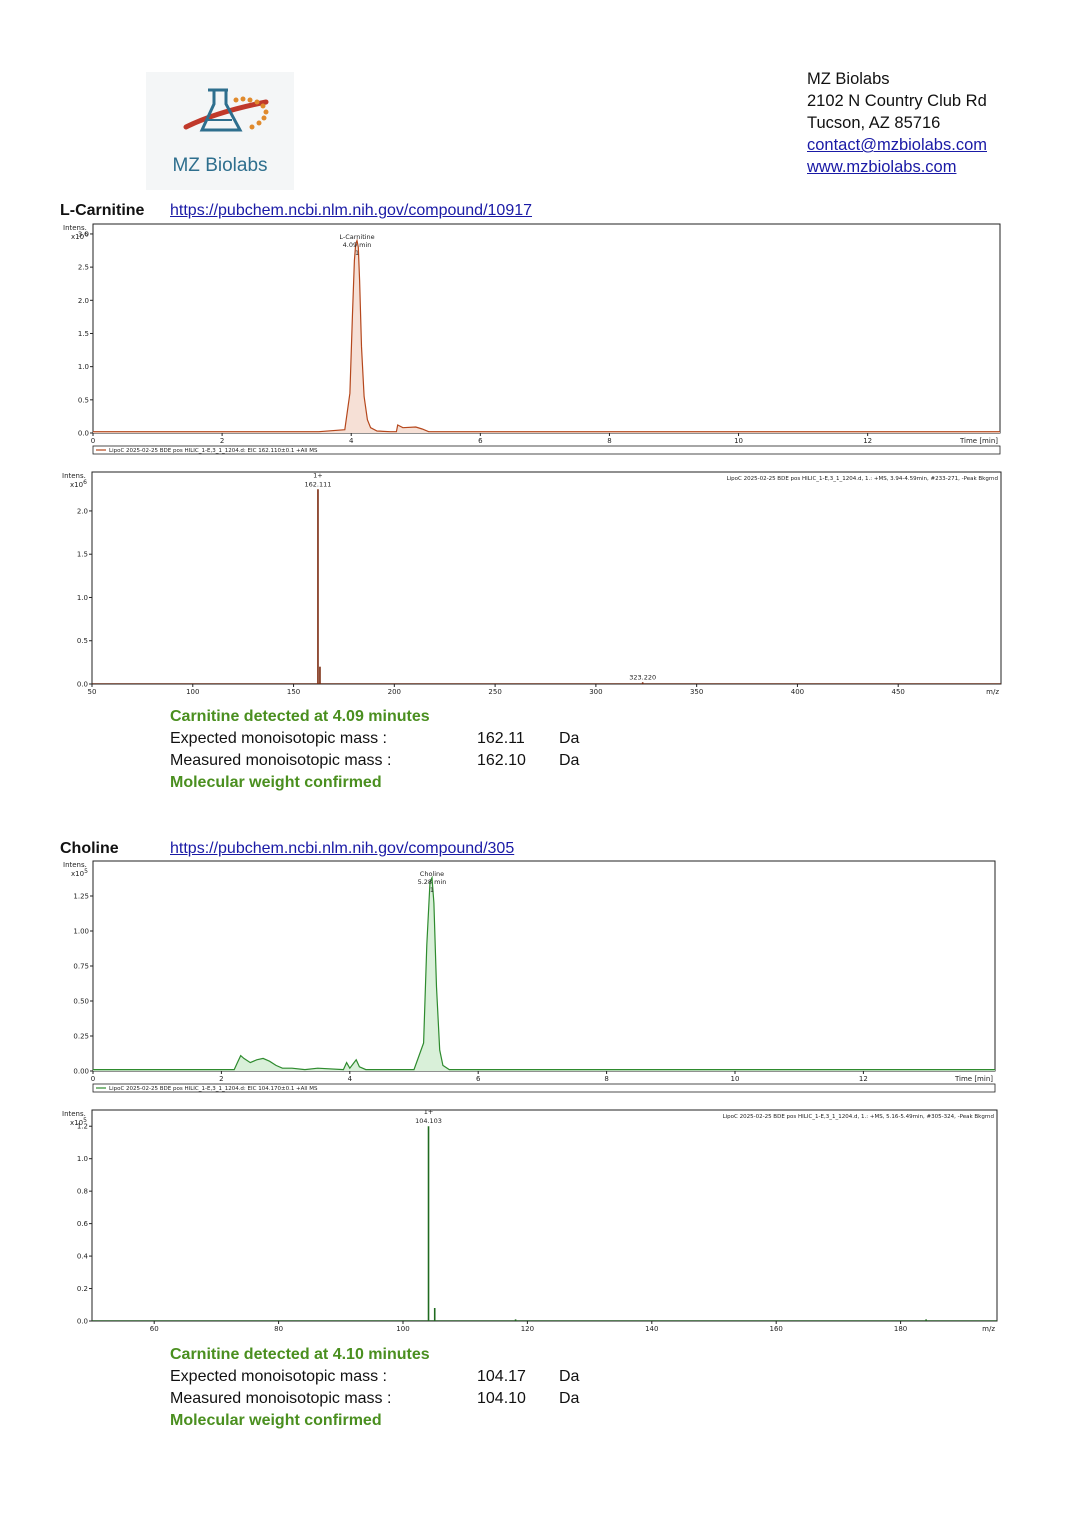 This screenshot has width=1080, height=1528. What do you see at coordinates (82, 1127) in the screenshot?
I see `y-tick-label: 1.2` at bounding box center [82, 1127].